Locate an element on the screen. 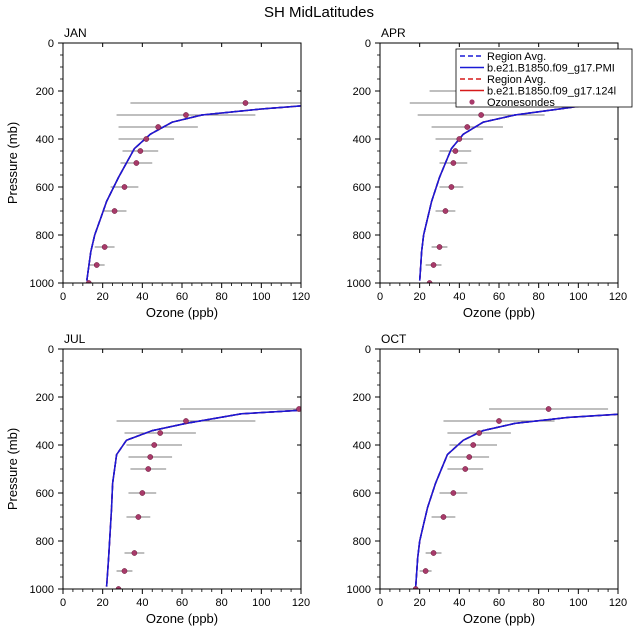  legend-label: b.e21.B1850.f09_g17.PMI is located at coordinates (551, 69).